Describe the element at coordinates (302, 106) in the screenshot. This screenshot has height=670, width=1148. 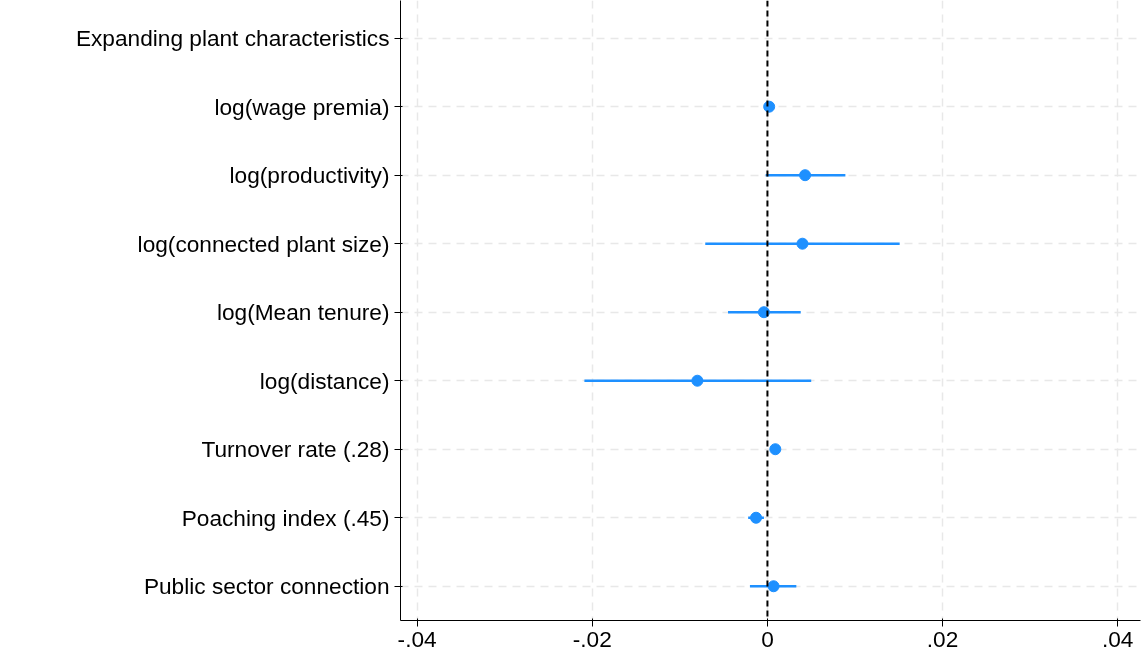
I see `y-tick-label: log(wage premia)` at that location.